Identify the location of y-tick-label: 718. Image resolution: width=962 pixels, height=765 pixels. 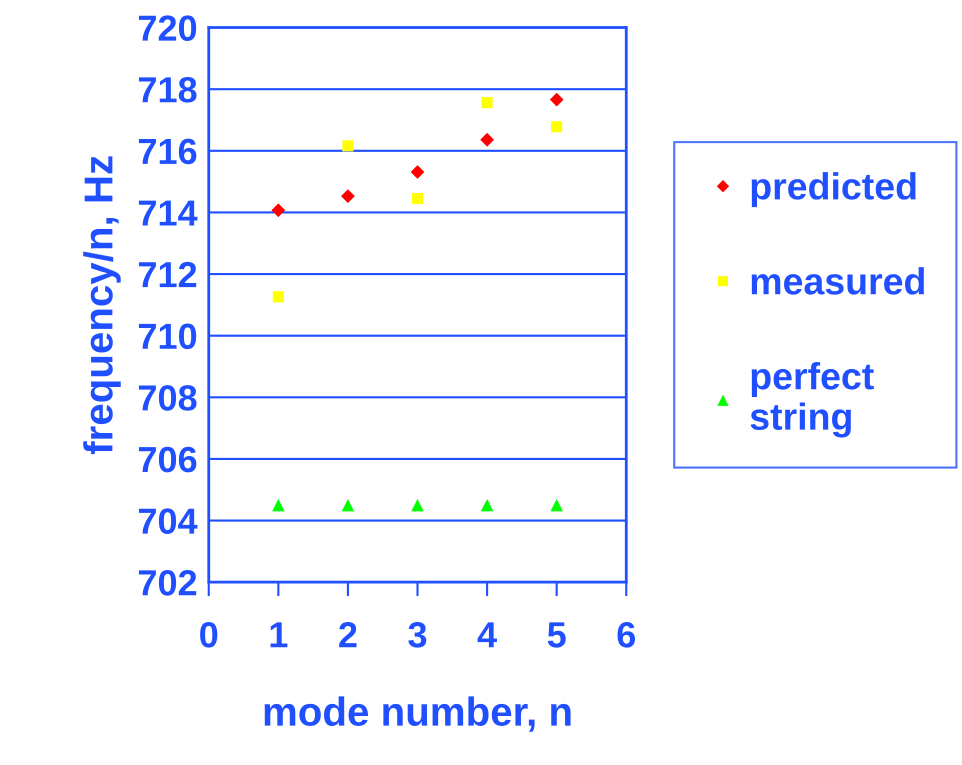
(167, 90).